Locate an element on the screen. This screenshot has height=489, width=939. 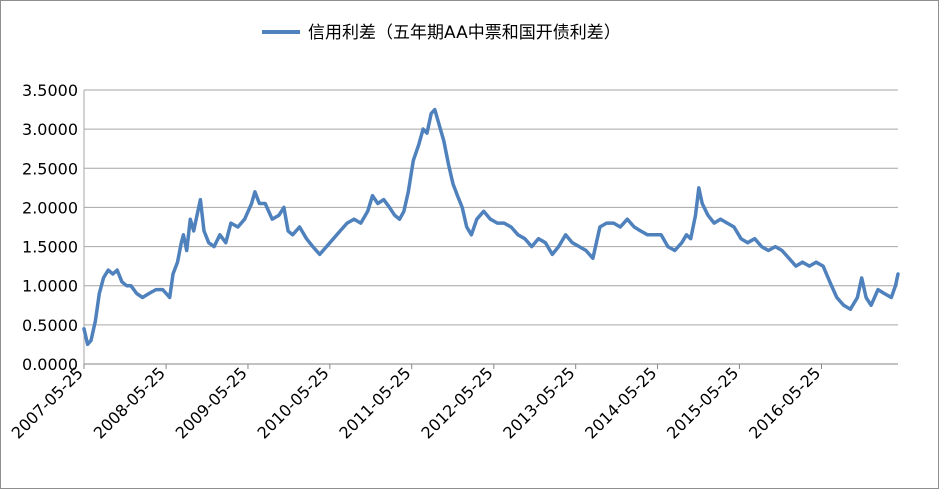
y-tick-label: 1.5000 is located at coordinates (50, 247).